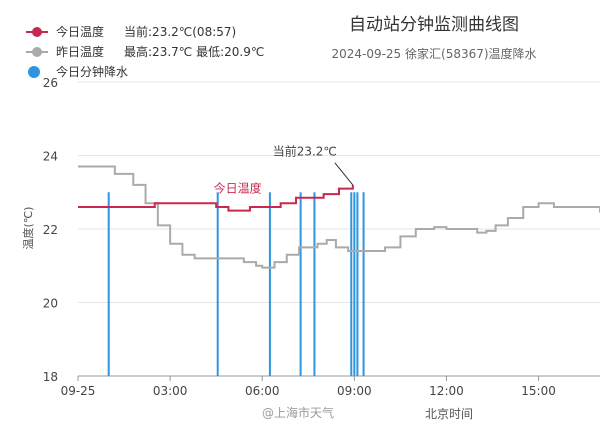 The image size is (600, 429). I want to click on series-line-today, so click(216, 198).